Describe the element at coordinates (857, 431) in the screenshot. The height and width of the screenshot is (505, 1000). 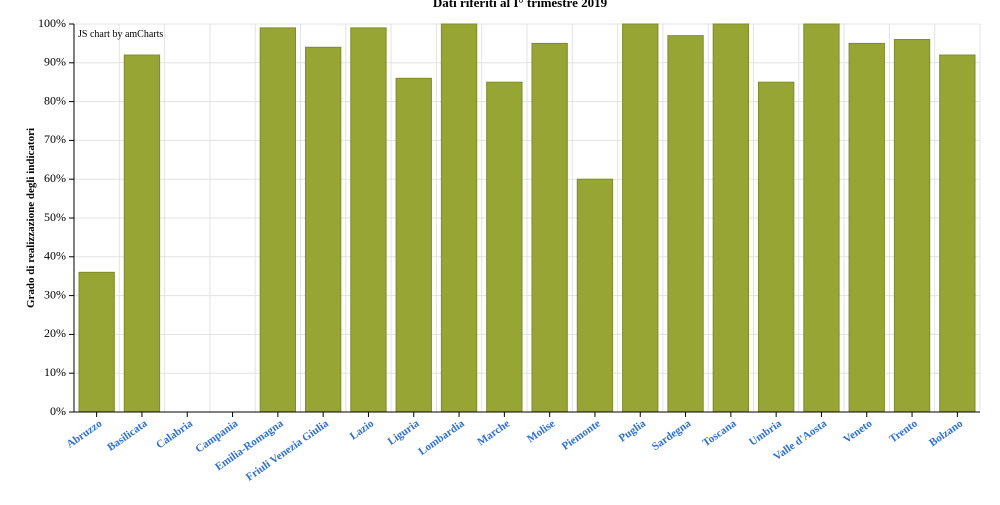
I see `x-tick-label: Veneto` at that location.